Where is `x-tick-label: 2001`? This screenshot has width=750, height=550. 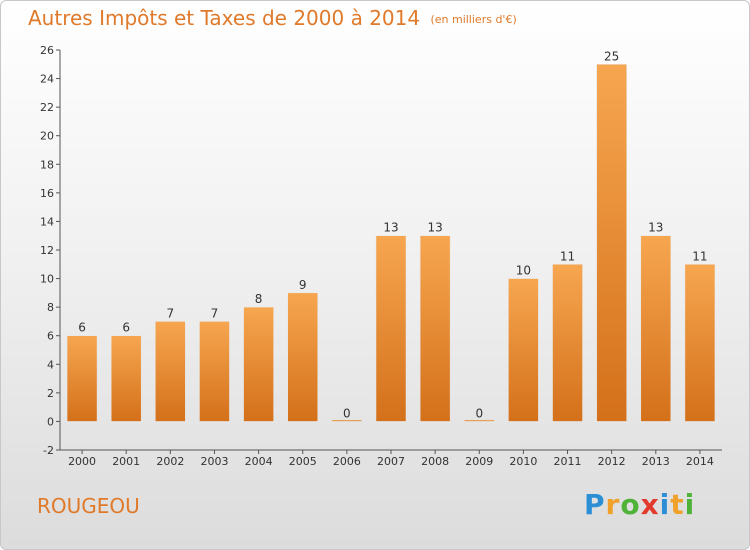 x-tick-label: 2001 is located at coordinates (126, 461).